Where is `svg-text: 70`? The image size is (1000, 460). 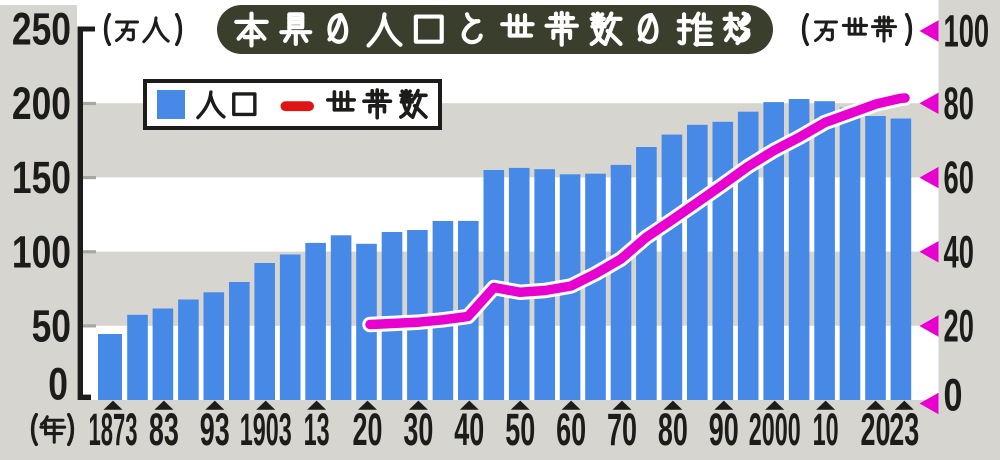 svg-text: 70 is located at coordinates (622, 429).